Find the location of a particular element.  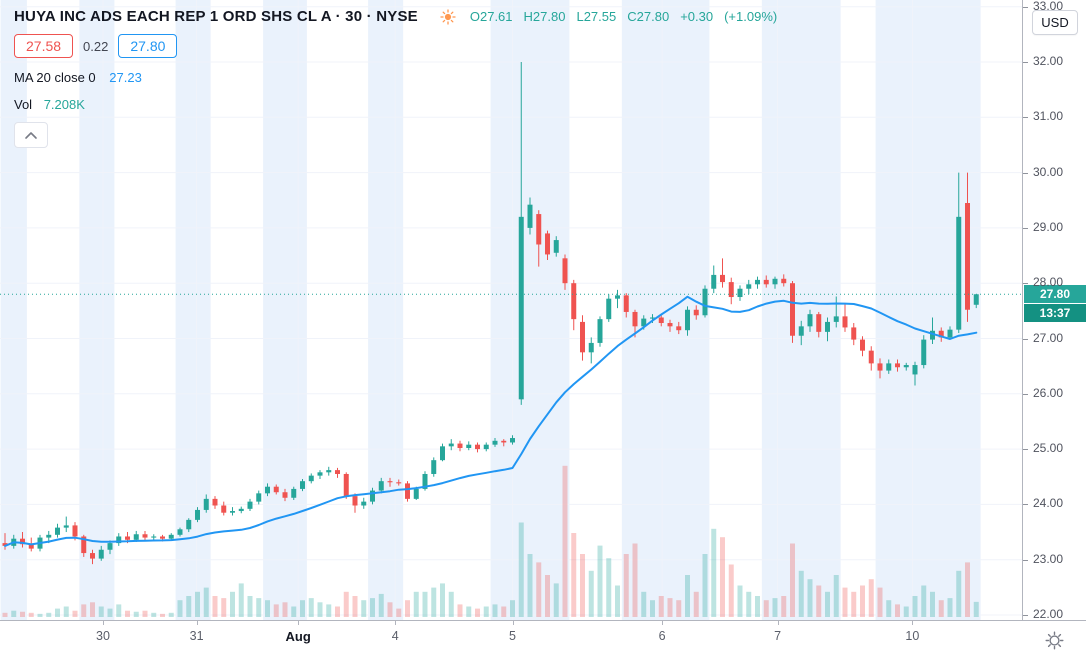

collapse-legend-button is located at coordinates (31, 135).